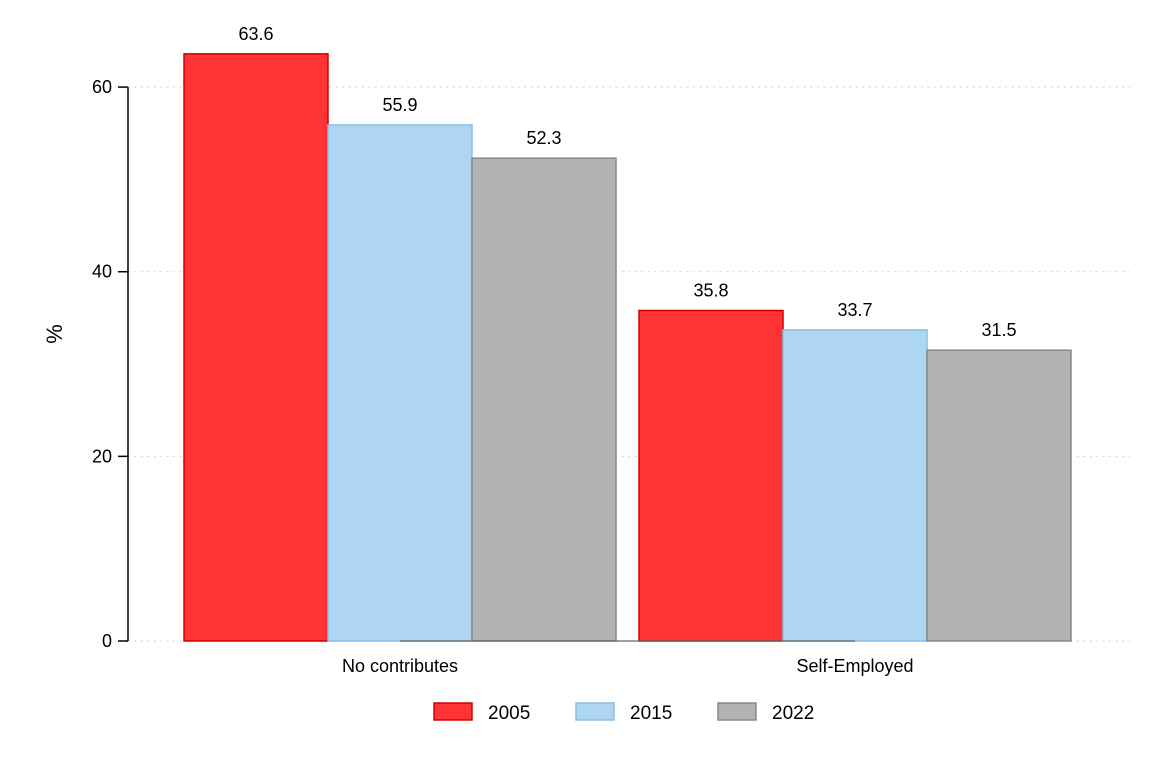 This screenshot has height=770, width=1155. Describe the element at coordinates (400, 666) in the screenshot. I see `x-category-label: No contributes` at that location.